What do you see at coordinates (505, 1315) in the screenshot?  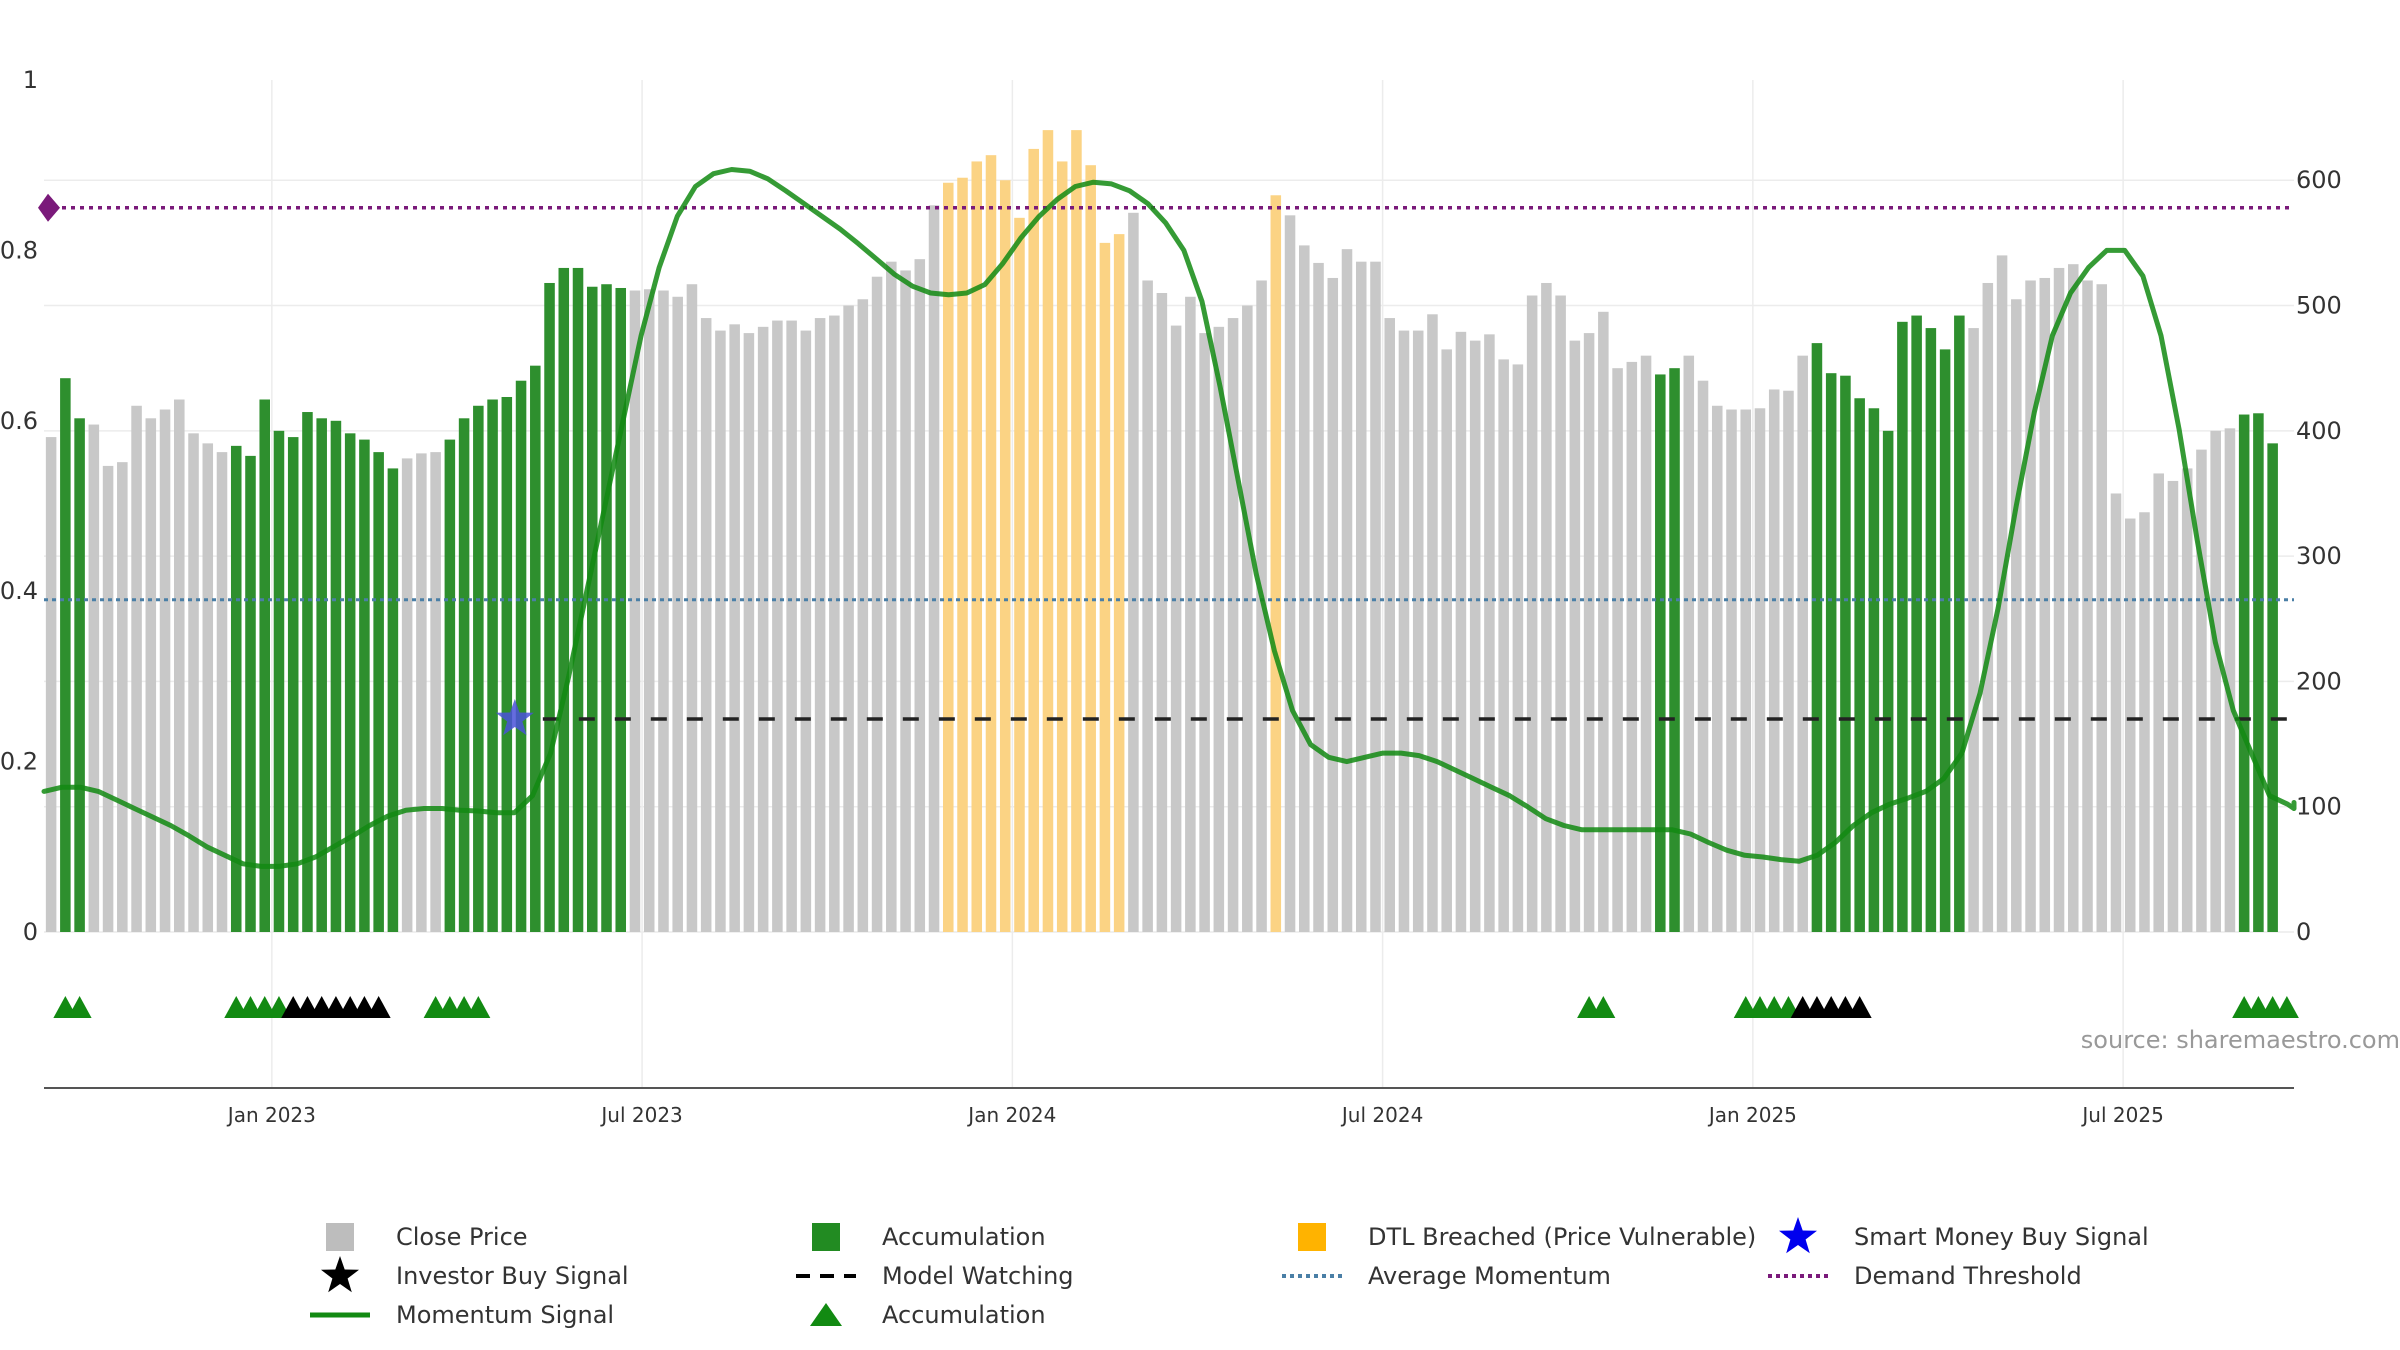 I see `legend-label: Momentum Signal` at bounding box center [505, 1315].